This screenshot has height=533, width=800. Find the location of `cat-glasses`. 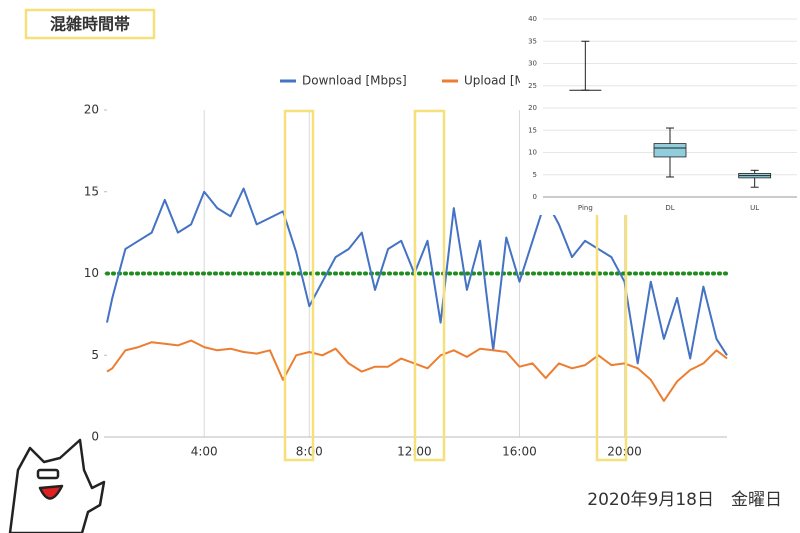

cat-glasses is located at coordinates (48, 474).